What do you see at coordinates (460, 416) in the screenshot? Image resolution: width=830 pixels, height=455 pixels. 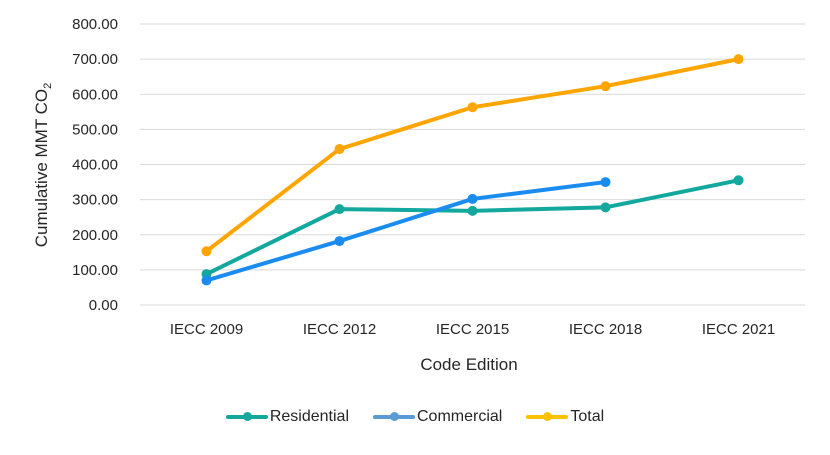 I see `legend-label: Commercial` at bounding box center [460, 416].